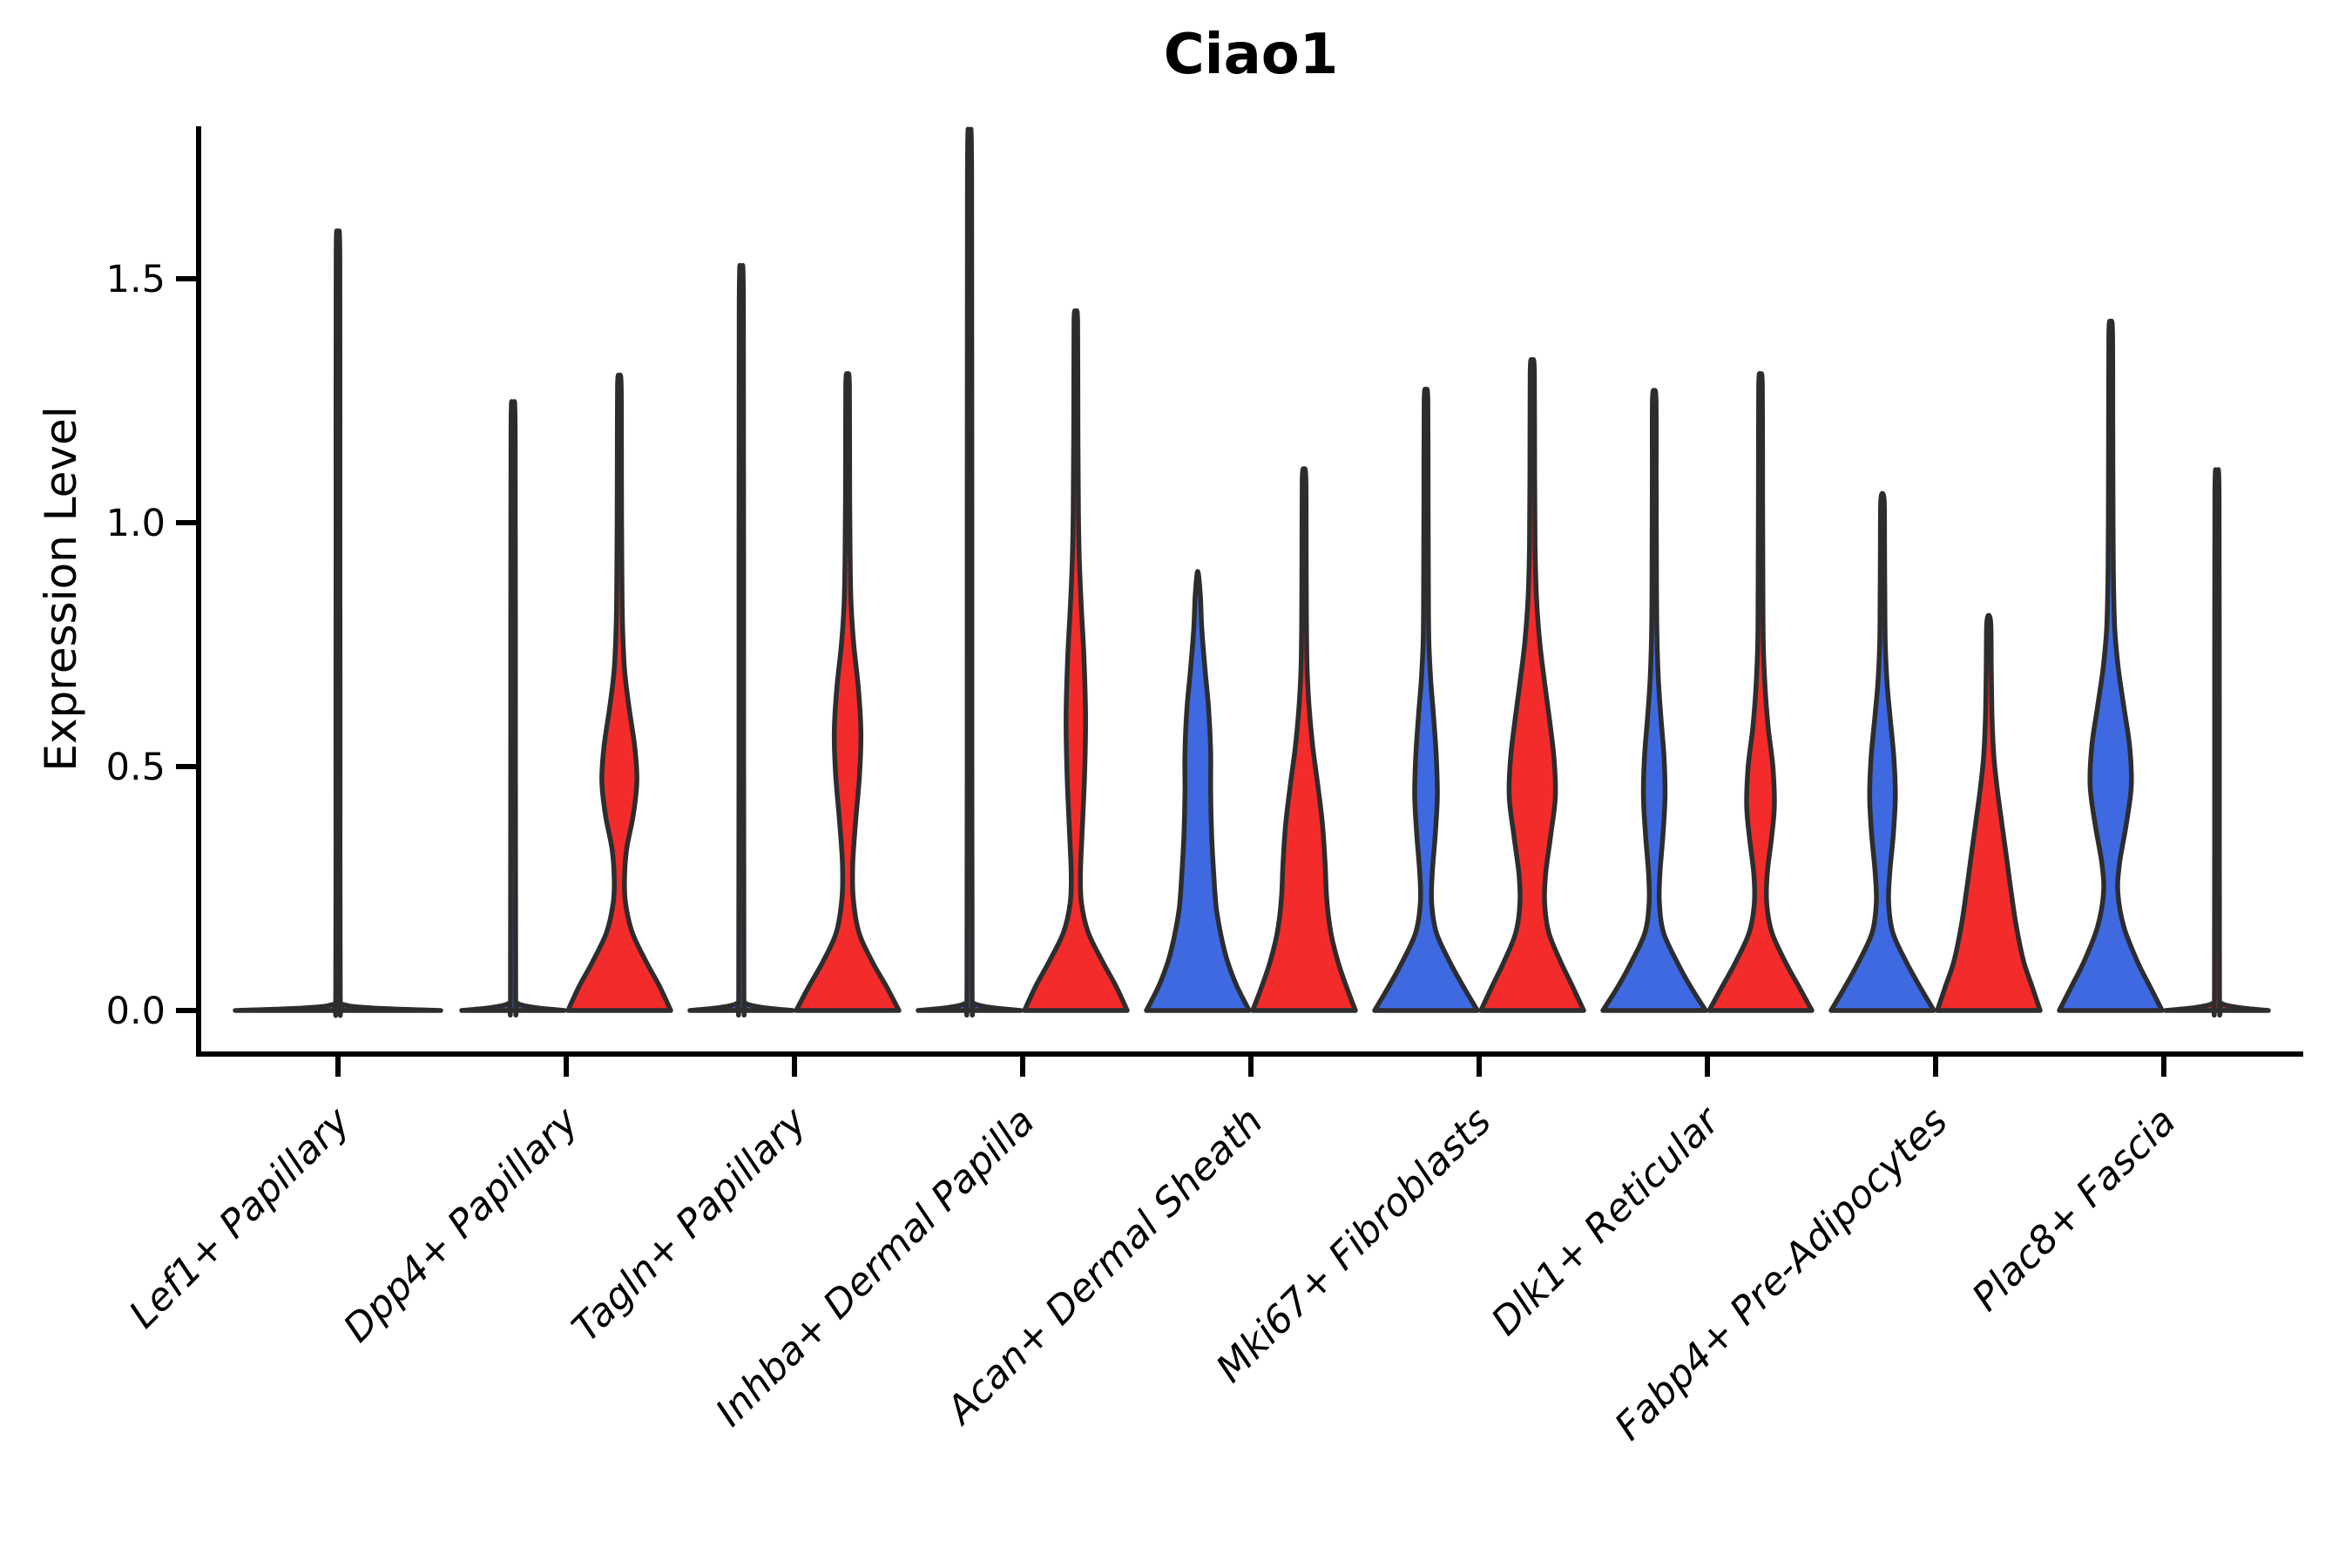  Describe the element at coordinates (970, 572) in the screenshot. I see `violin-inhba-dermal-papilla-group1` at that location.